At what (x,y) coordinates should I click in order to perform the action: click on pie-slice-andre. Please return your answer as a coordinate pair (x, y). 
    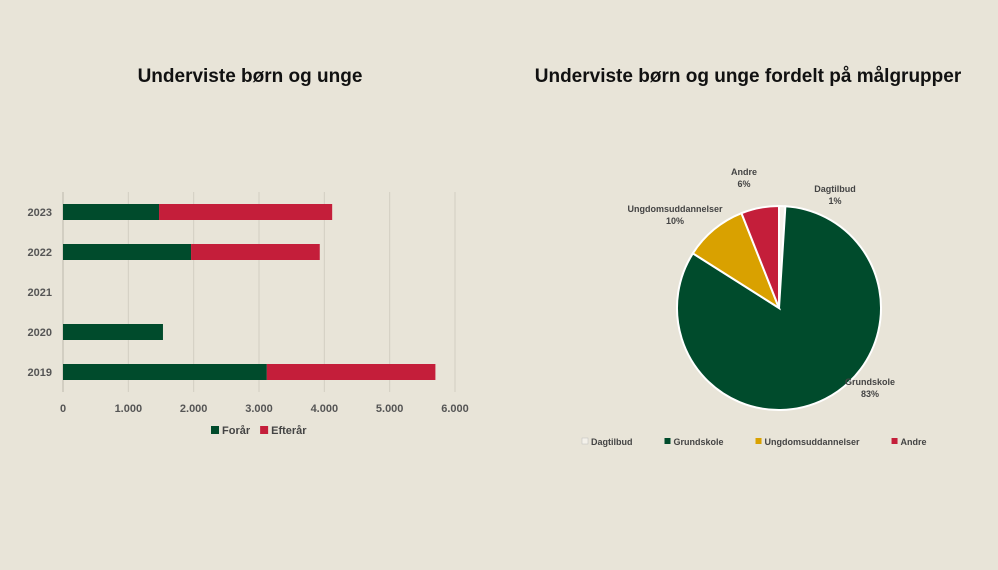
    Looking at the image, I should click on (760, 256).